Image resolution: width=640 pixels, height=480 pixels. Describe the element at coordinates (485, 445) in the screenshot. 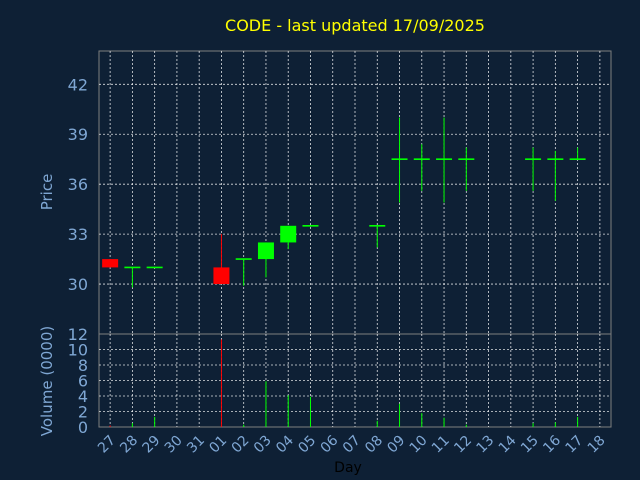

I see `x-tick-label: 13` at that location.